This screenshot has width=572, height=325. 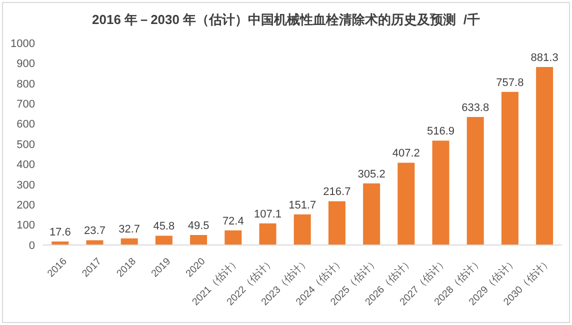 What do you see at coordinates (25, 124) in the screenshot?
I see `y-tick-label: 600` at bounding box center [25, 124].